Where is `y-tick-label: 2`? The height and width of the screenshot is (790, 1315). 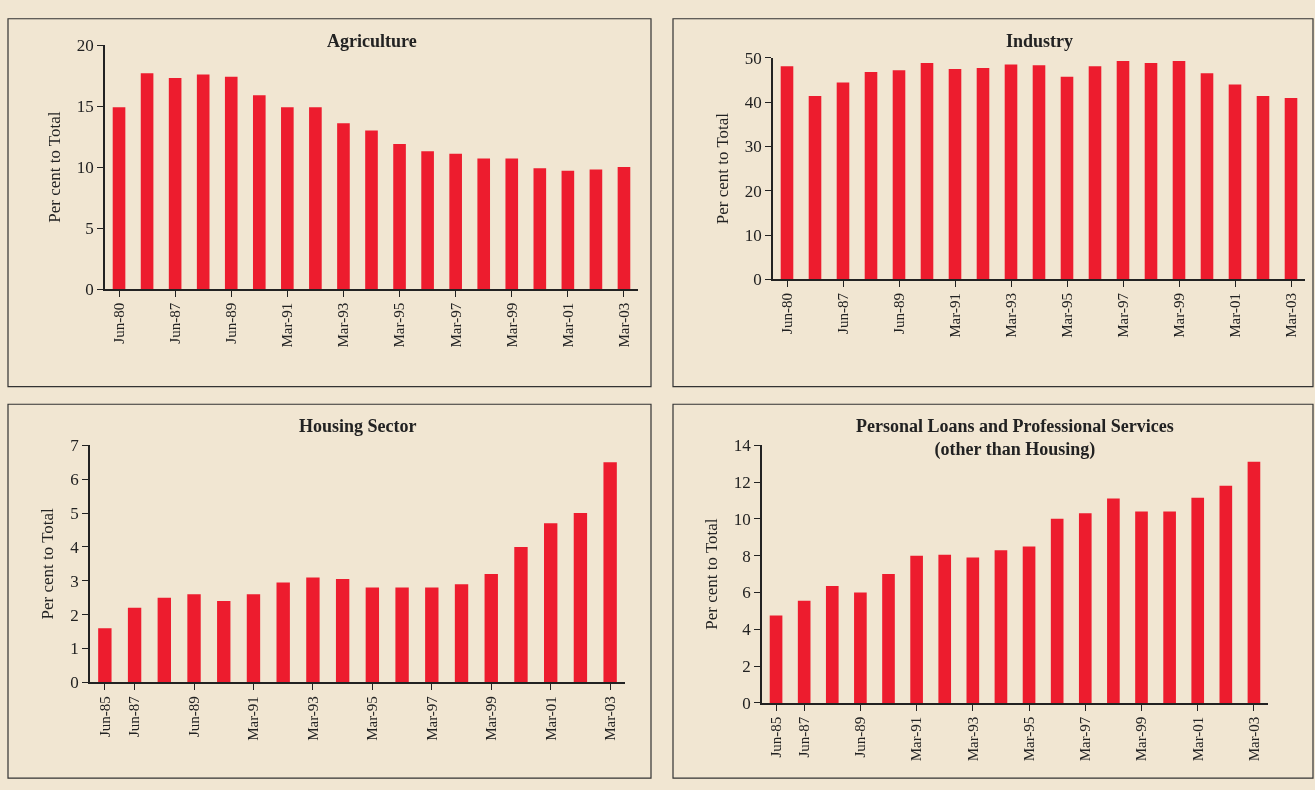
y-tick-label: 2 is located at coordinates (746, 667).